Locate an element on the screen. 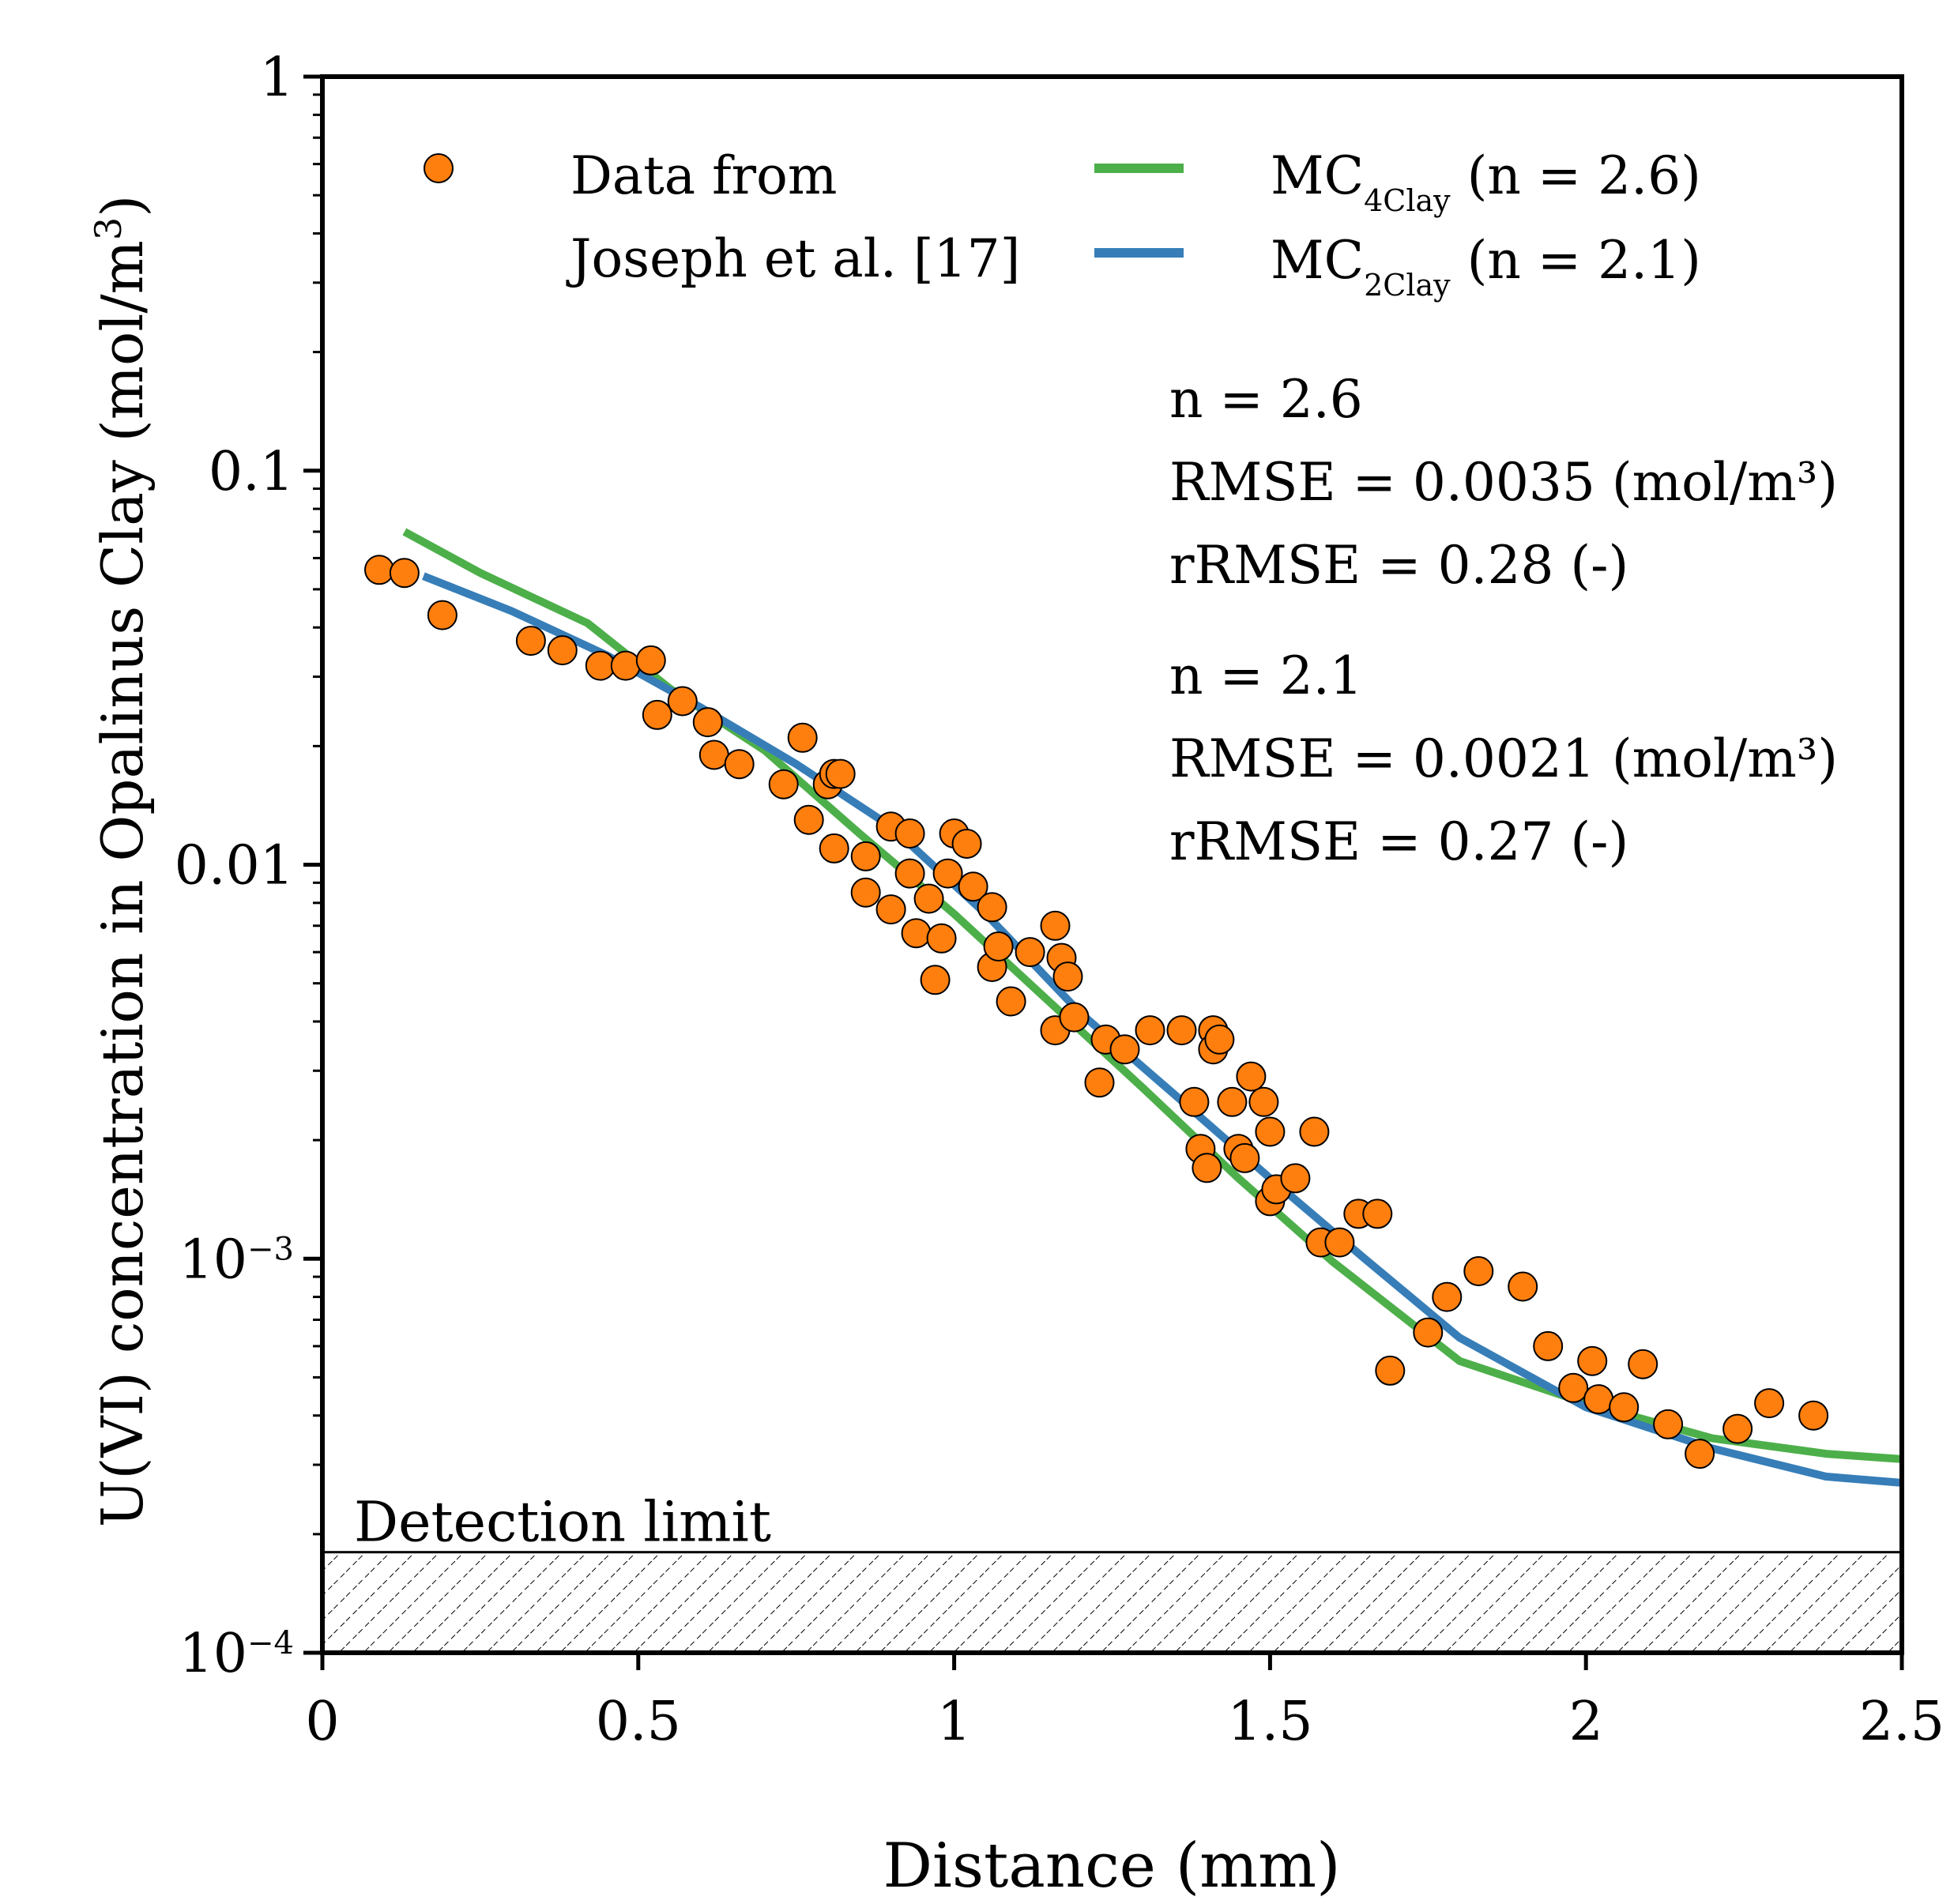 The height and width of the screenshot is (1904, 1954). legend-label-data-line2: Joseph et al. [17] is located at coordinates (793, 258).